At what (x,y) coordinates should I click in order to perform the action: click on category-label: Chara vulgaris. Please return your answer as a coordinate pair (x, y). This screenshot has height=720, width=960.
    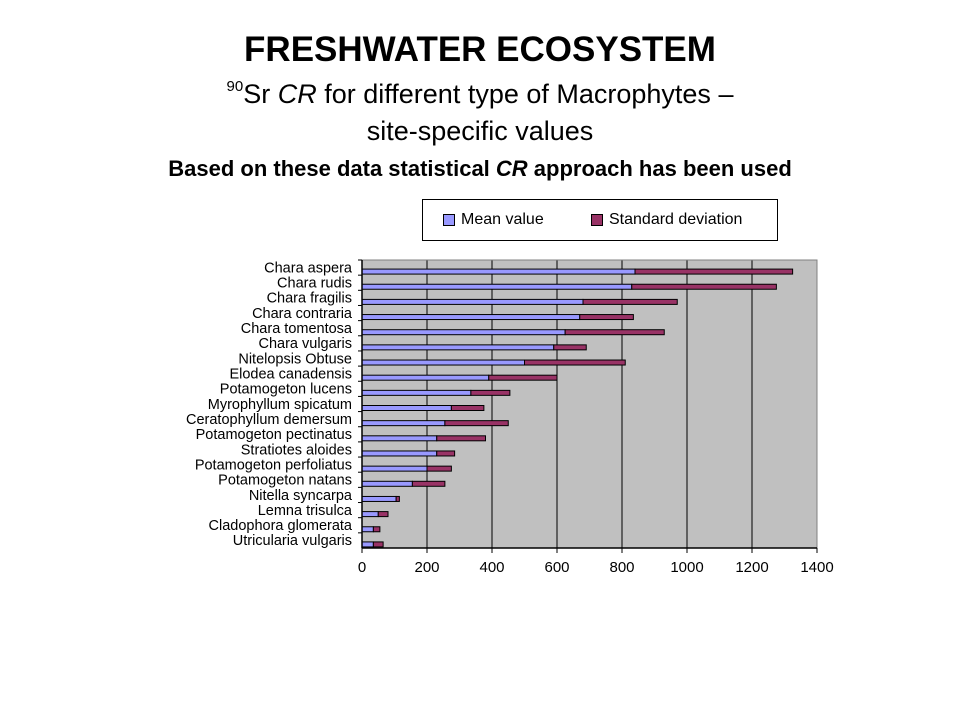
    Looking at the image, I should click on (306, 344).